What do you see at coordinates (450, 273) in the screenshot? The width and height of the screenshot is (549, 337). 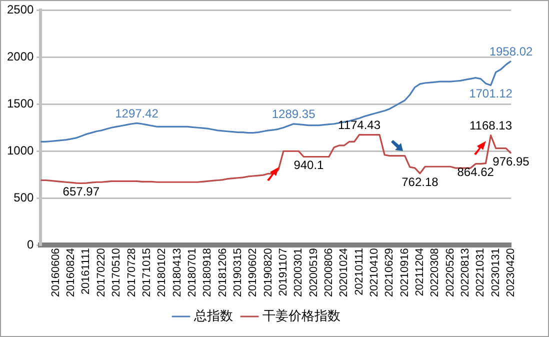 I see `x-tick-label: 20220526` at bounding box center [450, 273].